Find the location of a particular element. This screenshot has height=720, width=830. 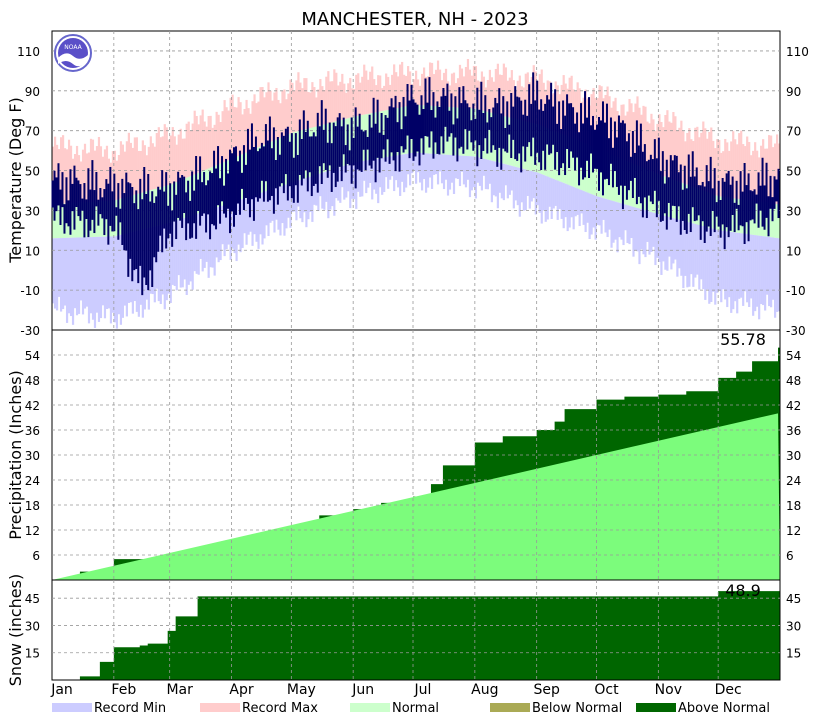

temperature-ytick-left: -10 is located at coordinates (30, 291).